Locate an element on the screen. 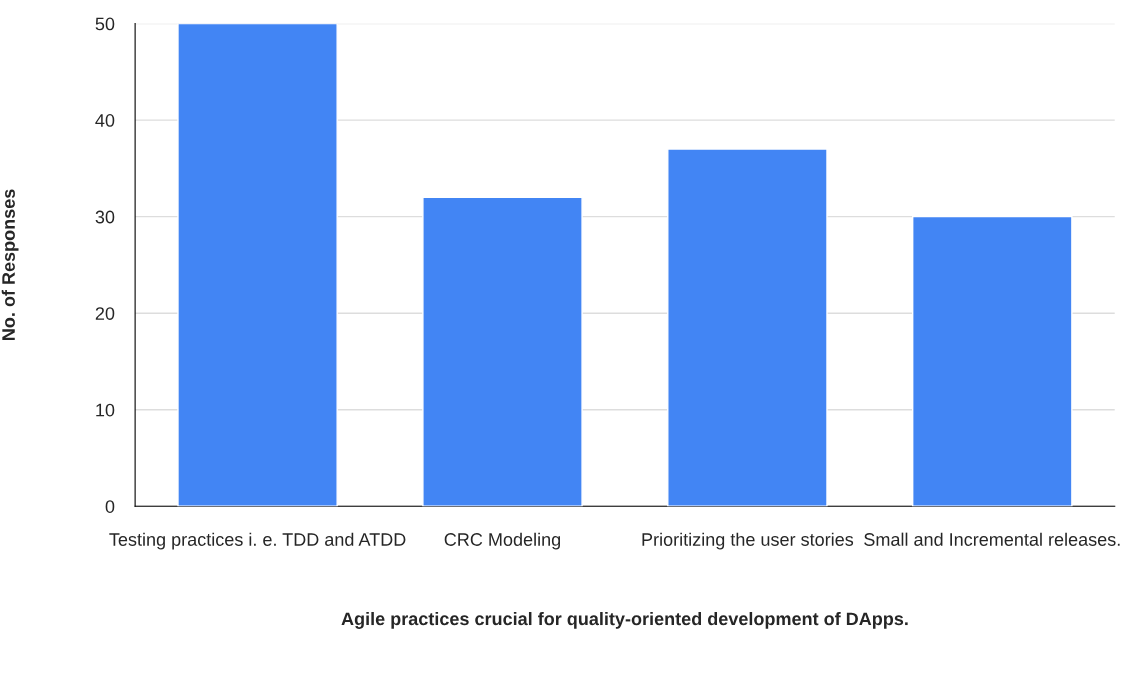  x-axis-title: Agile practices crucial for quality-oriented development of DApps. is located at coordinates (624, 620).